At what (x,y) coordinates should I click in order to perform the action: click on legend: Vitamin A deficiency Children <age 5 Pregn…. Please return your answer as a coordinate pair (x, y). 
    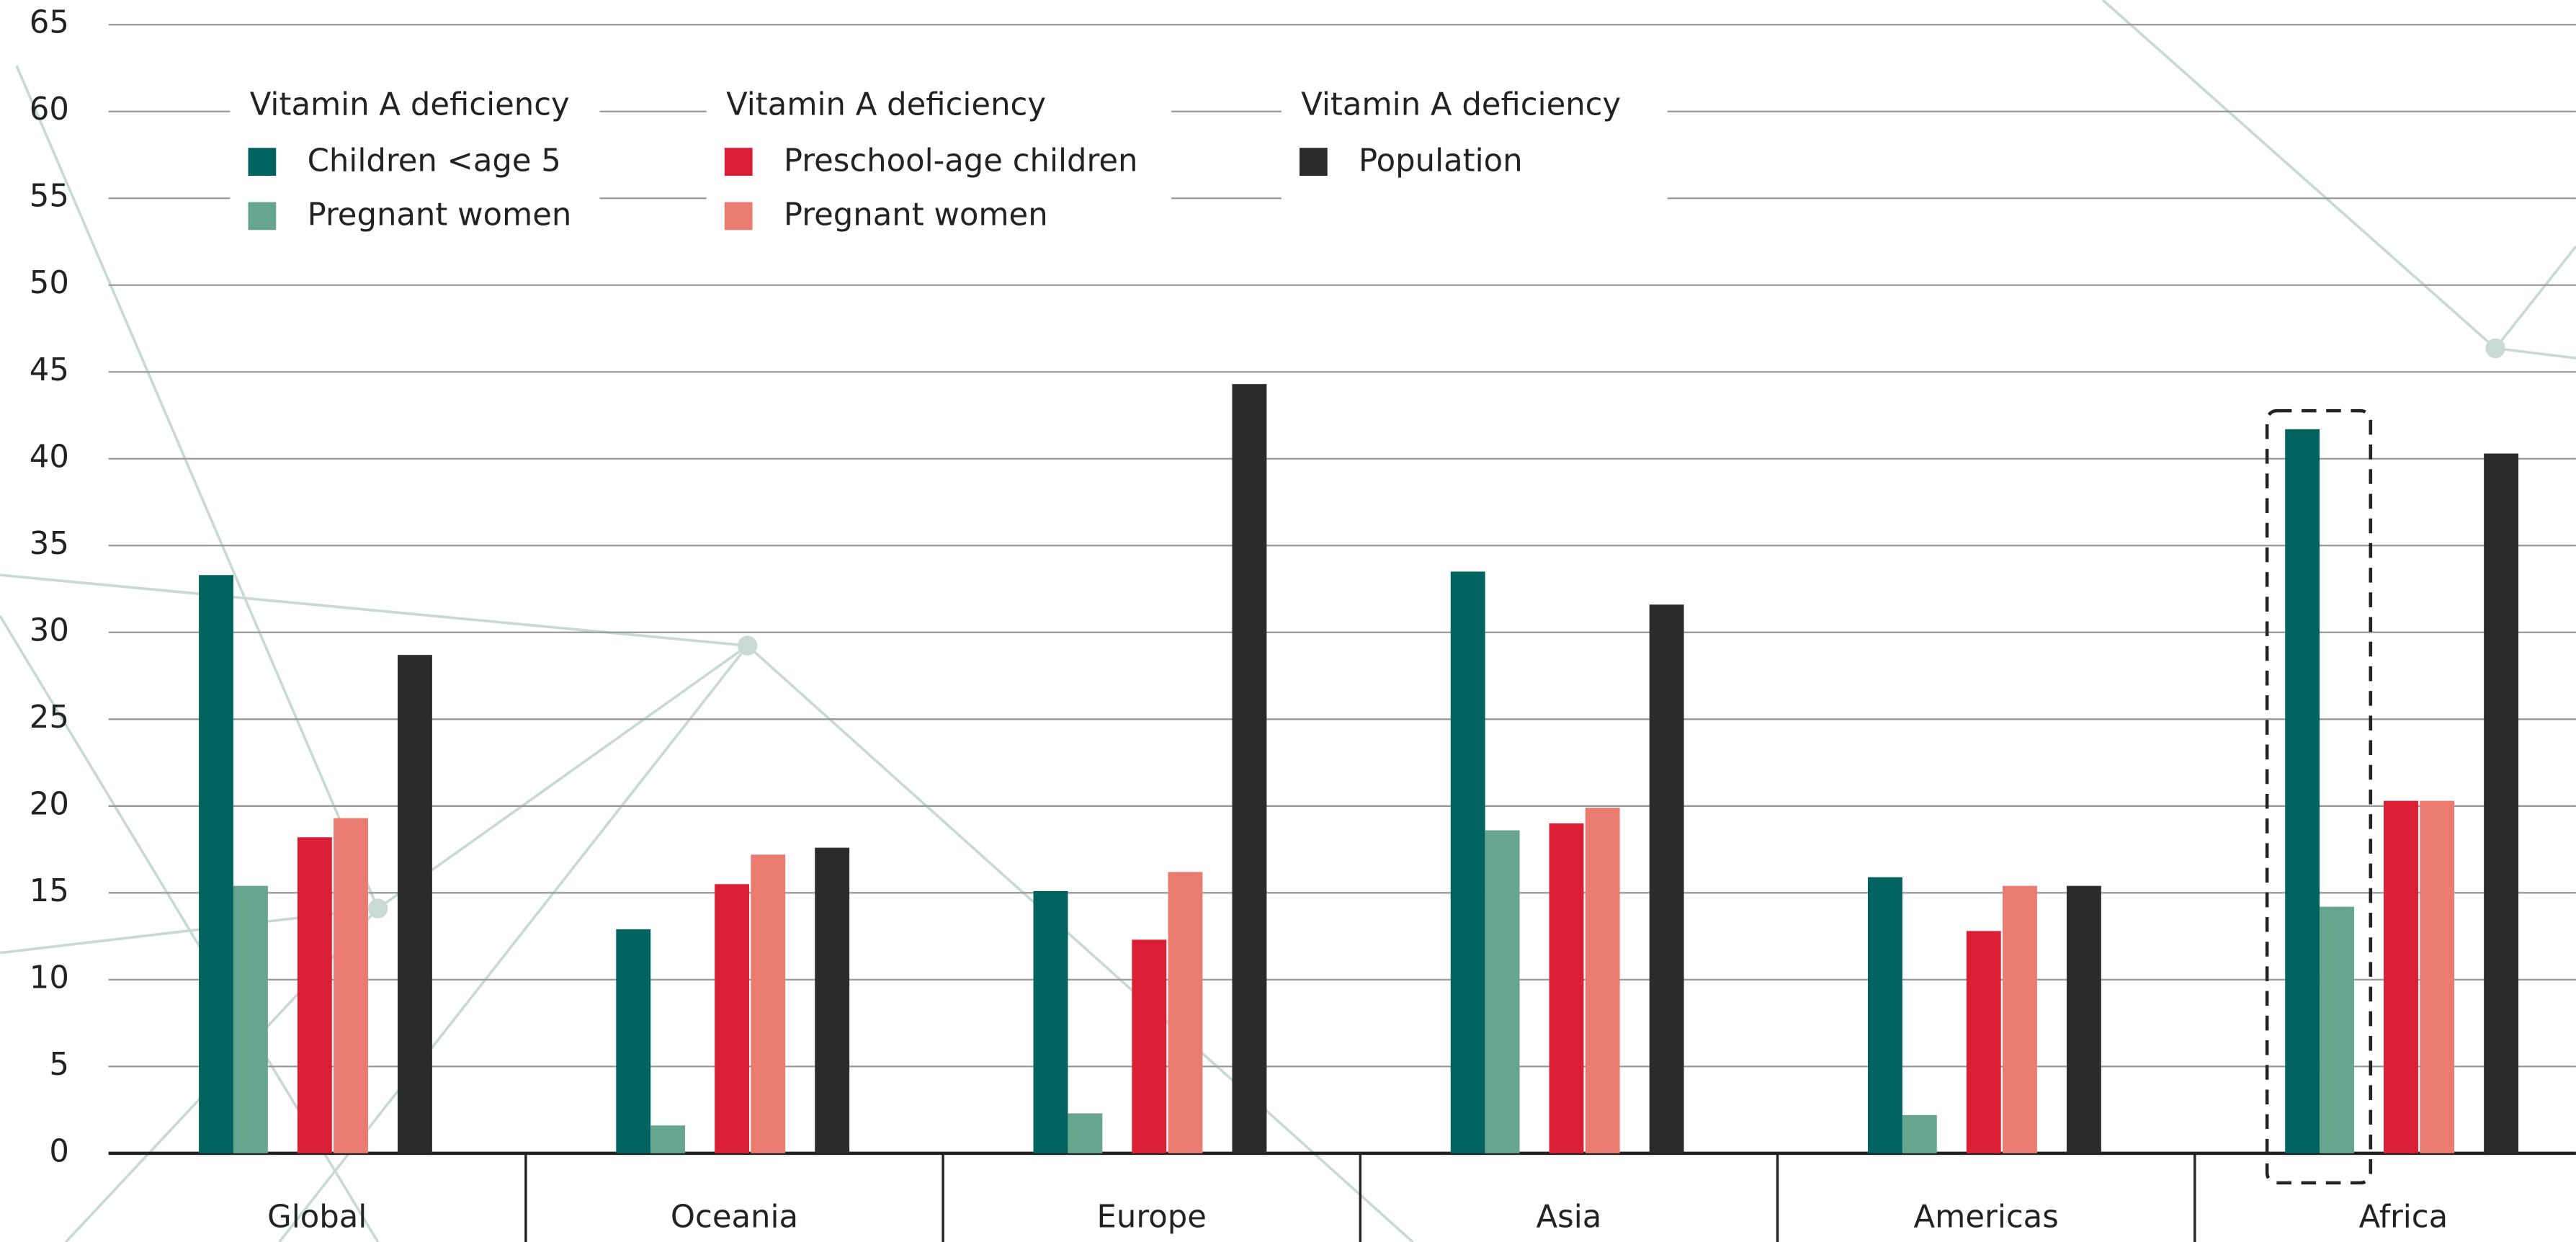
    Looking at the image, I should click on (949, 163).